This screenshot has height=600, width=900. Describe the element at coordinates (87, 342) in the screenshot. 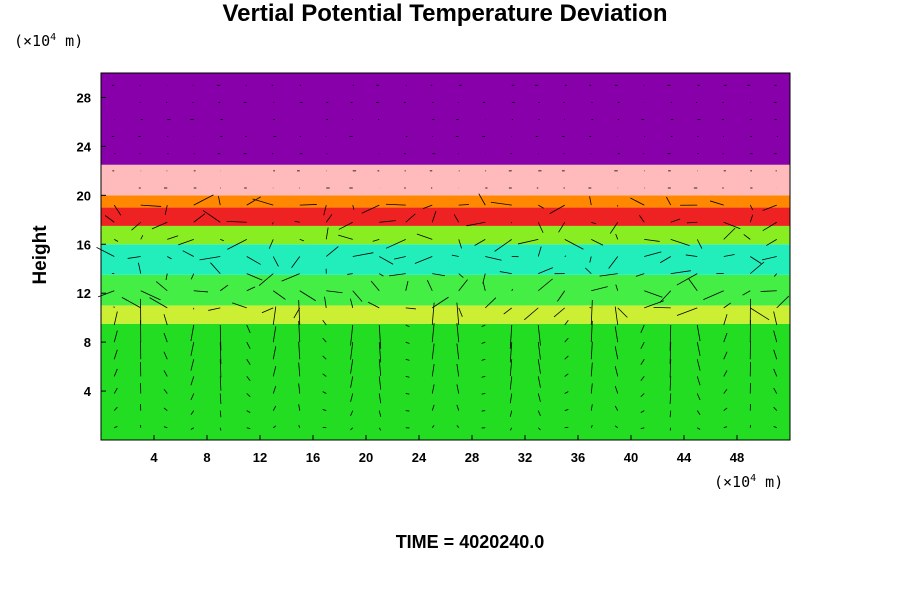

I see `y-tick-label: 8` at that location.